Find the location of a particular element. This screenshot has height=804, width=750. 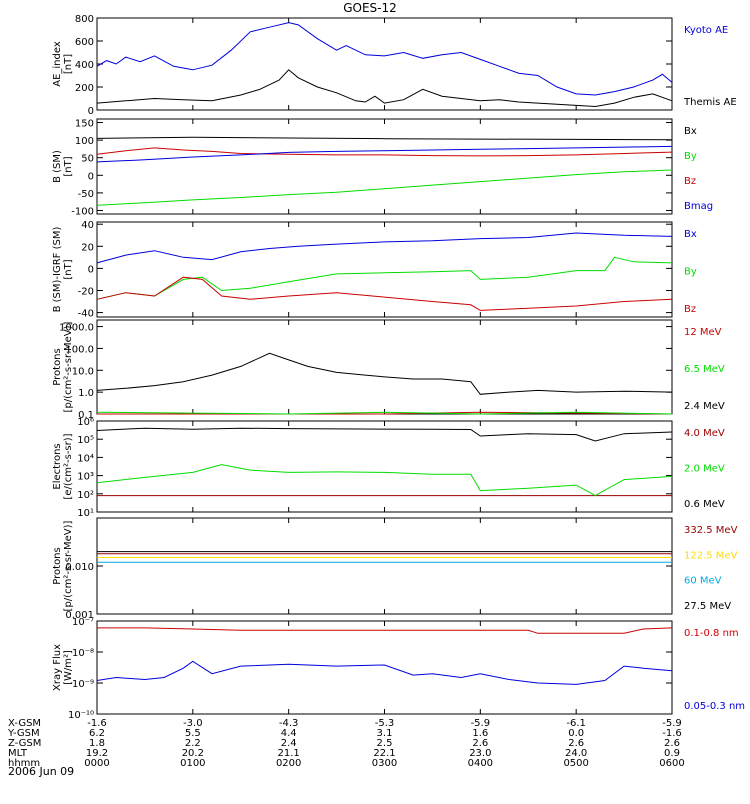

y-tick-label: 10⁶ is located at coordinates (85, 422).